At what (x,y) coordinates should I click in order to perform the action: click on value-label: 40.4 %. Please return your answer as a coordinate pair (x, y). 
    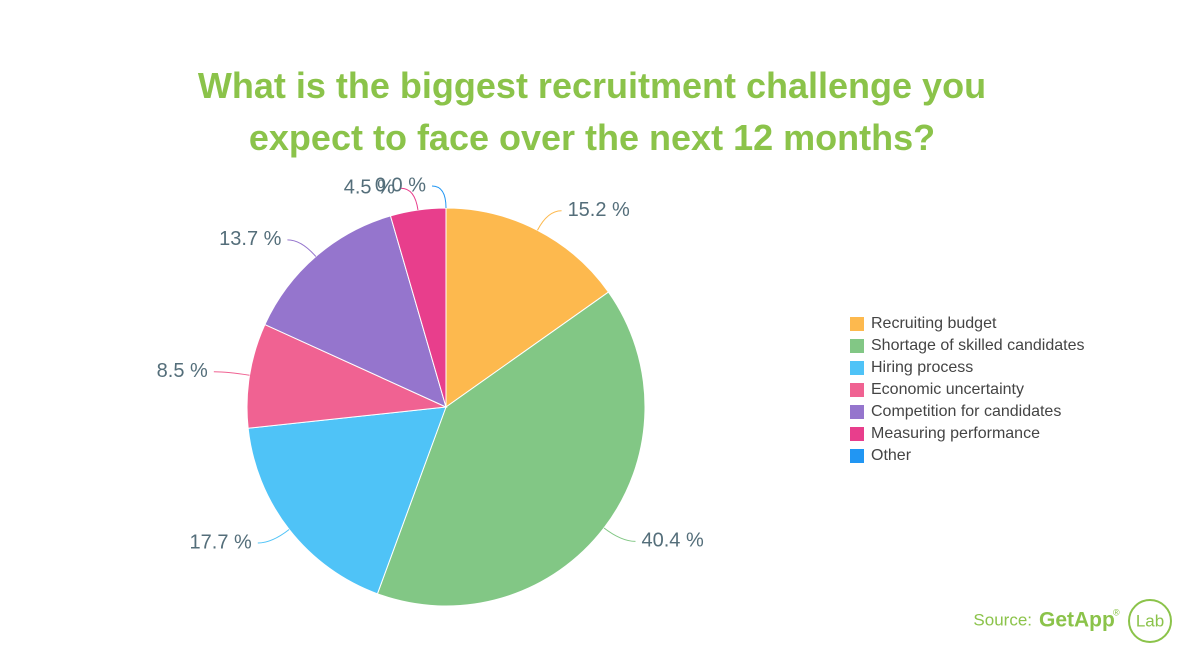
    Looking at the image, I should click on (672, 541).